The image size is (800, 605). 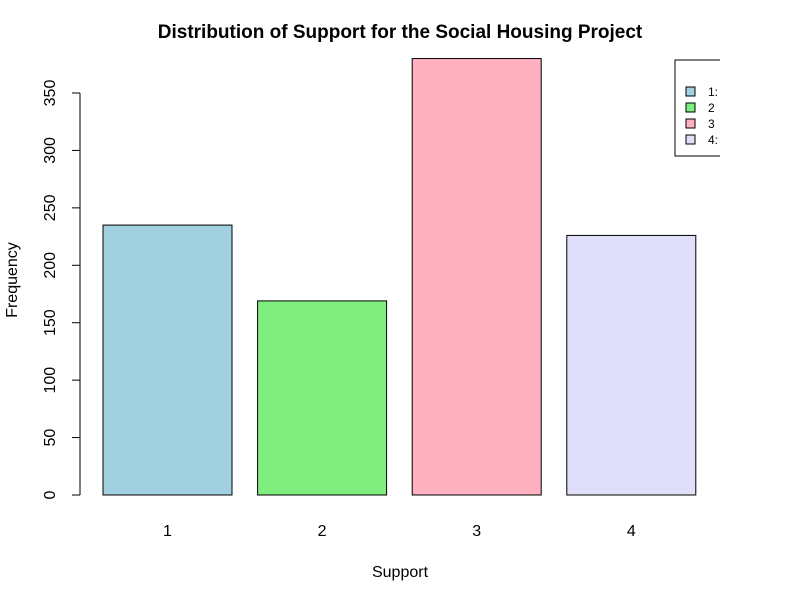 I want to click on x-tick-label: 4, so click(x=631, y=531).